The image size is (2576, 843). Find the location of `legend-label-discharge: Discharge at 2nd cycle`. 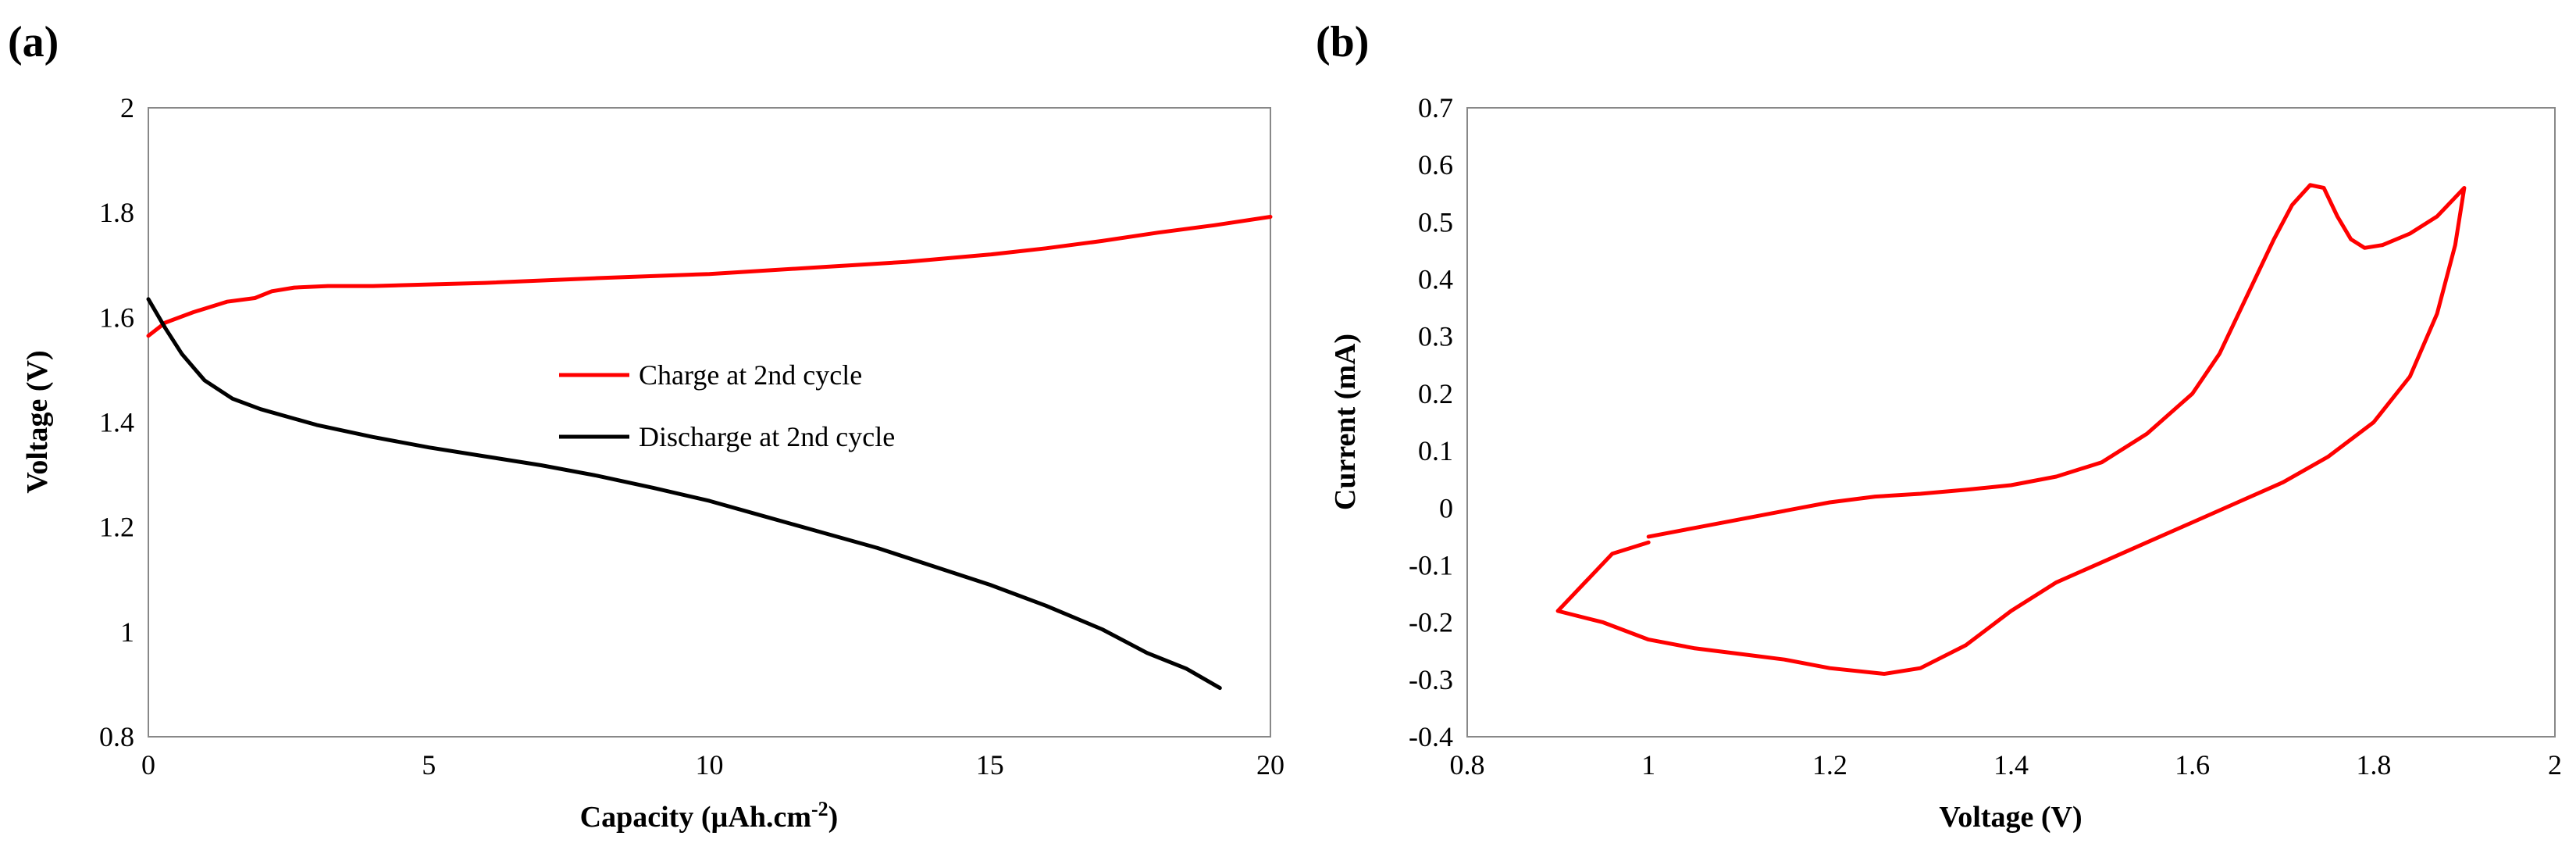

legend-label-discharge: Discharge at 2nd cycle is located at coordinates (767, 436).